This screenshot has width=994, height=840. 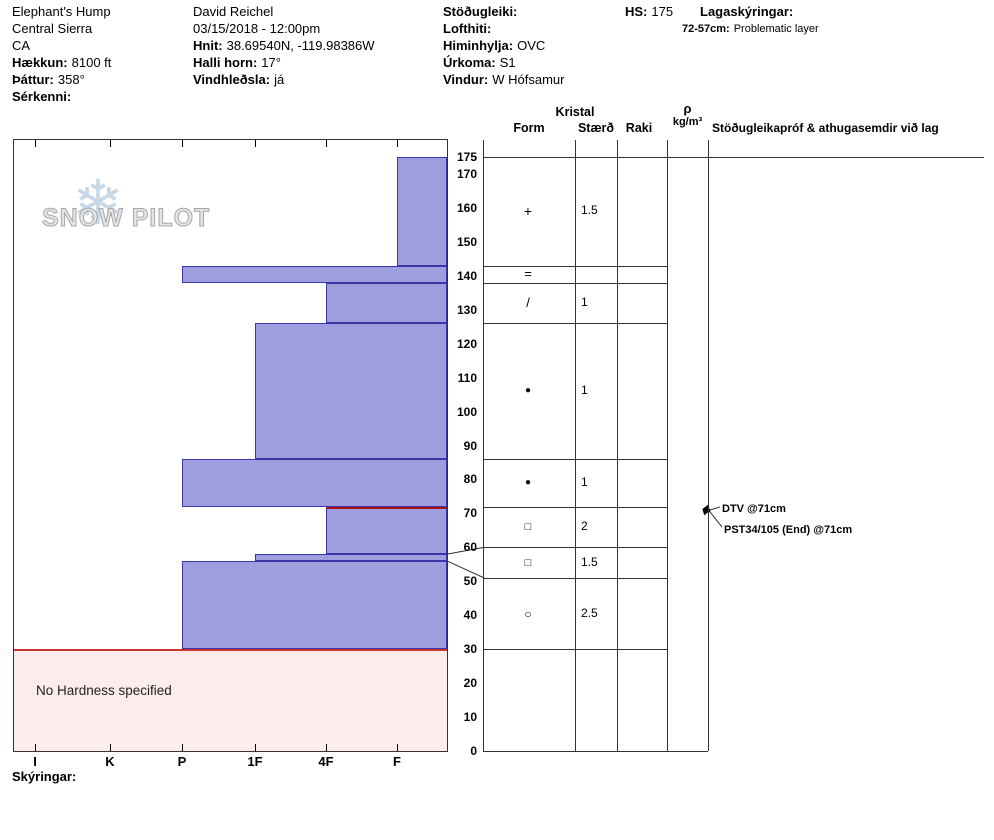 What do you see at coordinates (687, 108) in the screenshot?
I see `density-symbol-header: ρ` at bounding box center [687, 108].